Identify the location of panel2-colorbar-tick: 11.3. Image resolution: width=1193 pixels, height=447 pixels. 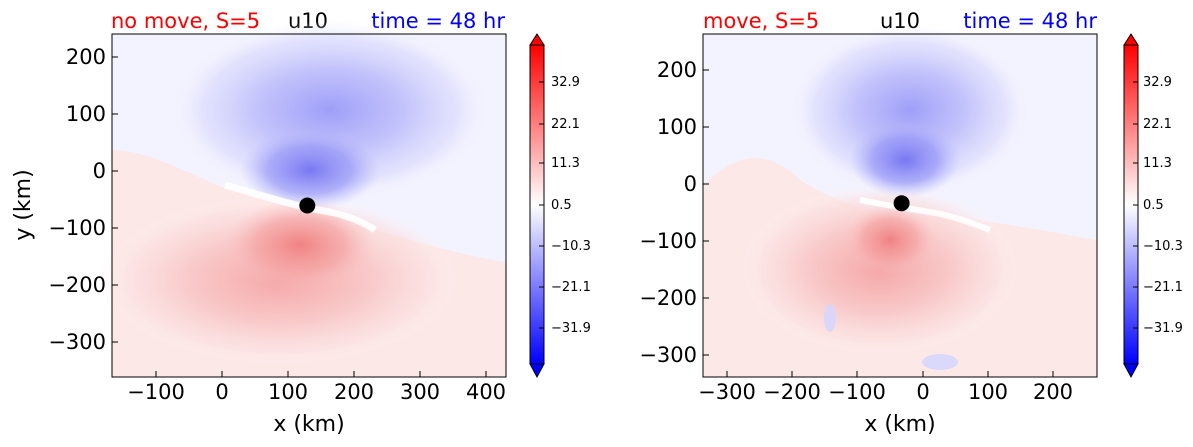
(1157, 163).